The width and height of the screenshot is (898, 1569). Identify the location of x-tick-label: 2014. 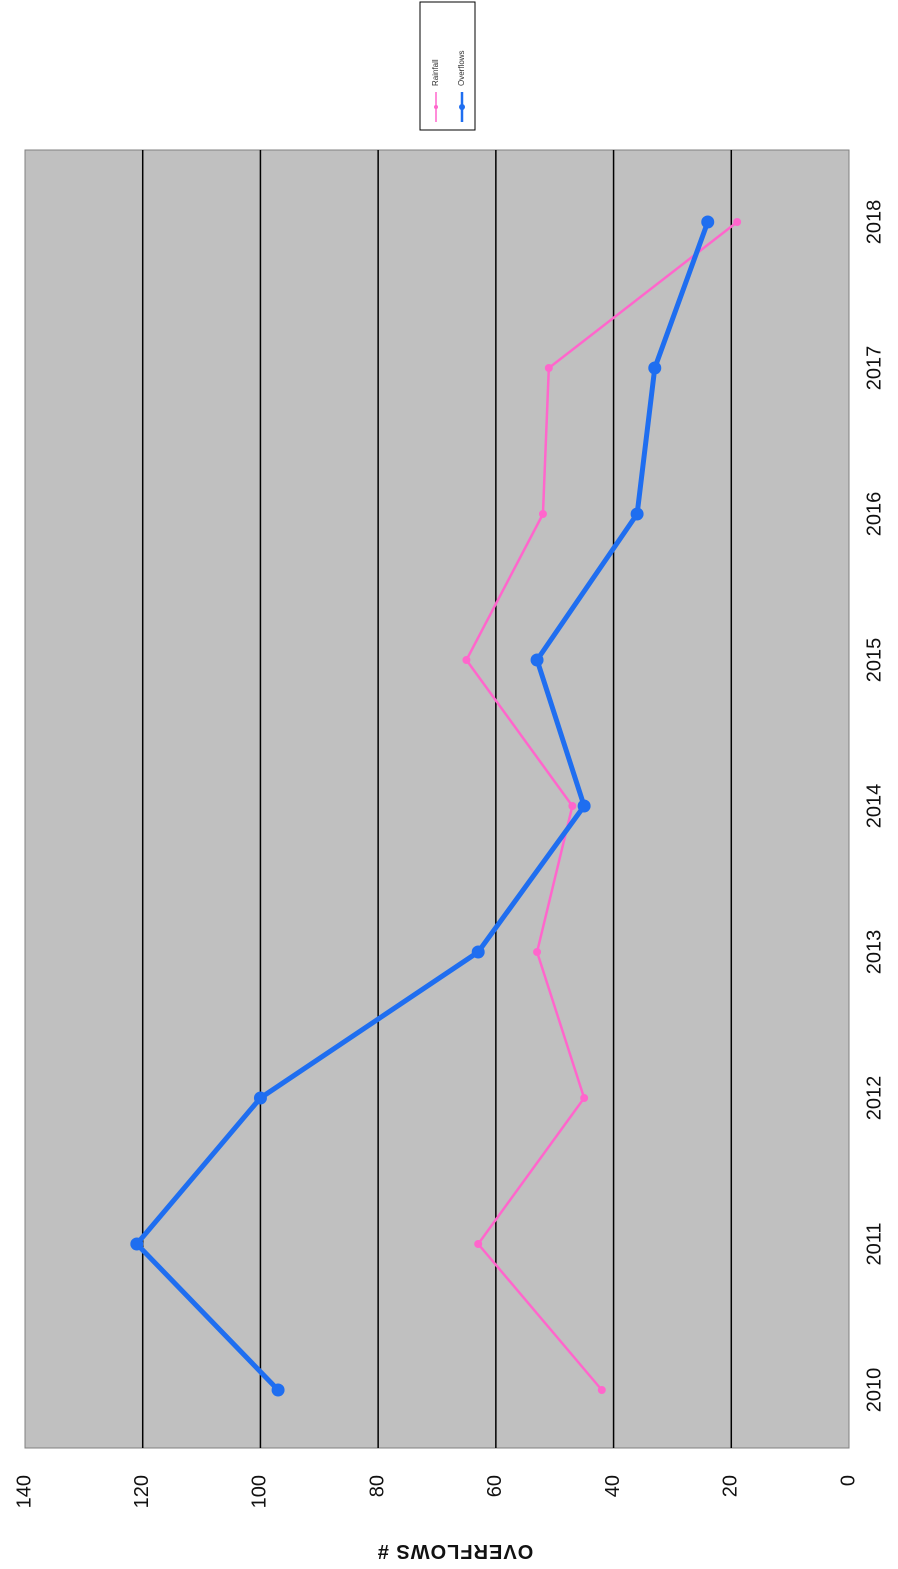
(874, 806).